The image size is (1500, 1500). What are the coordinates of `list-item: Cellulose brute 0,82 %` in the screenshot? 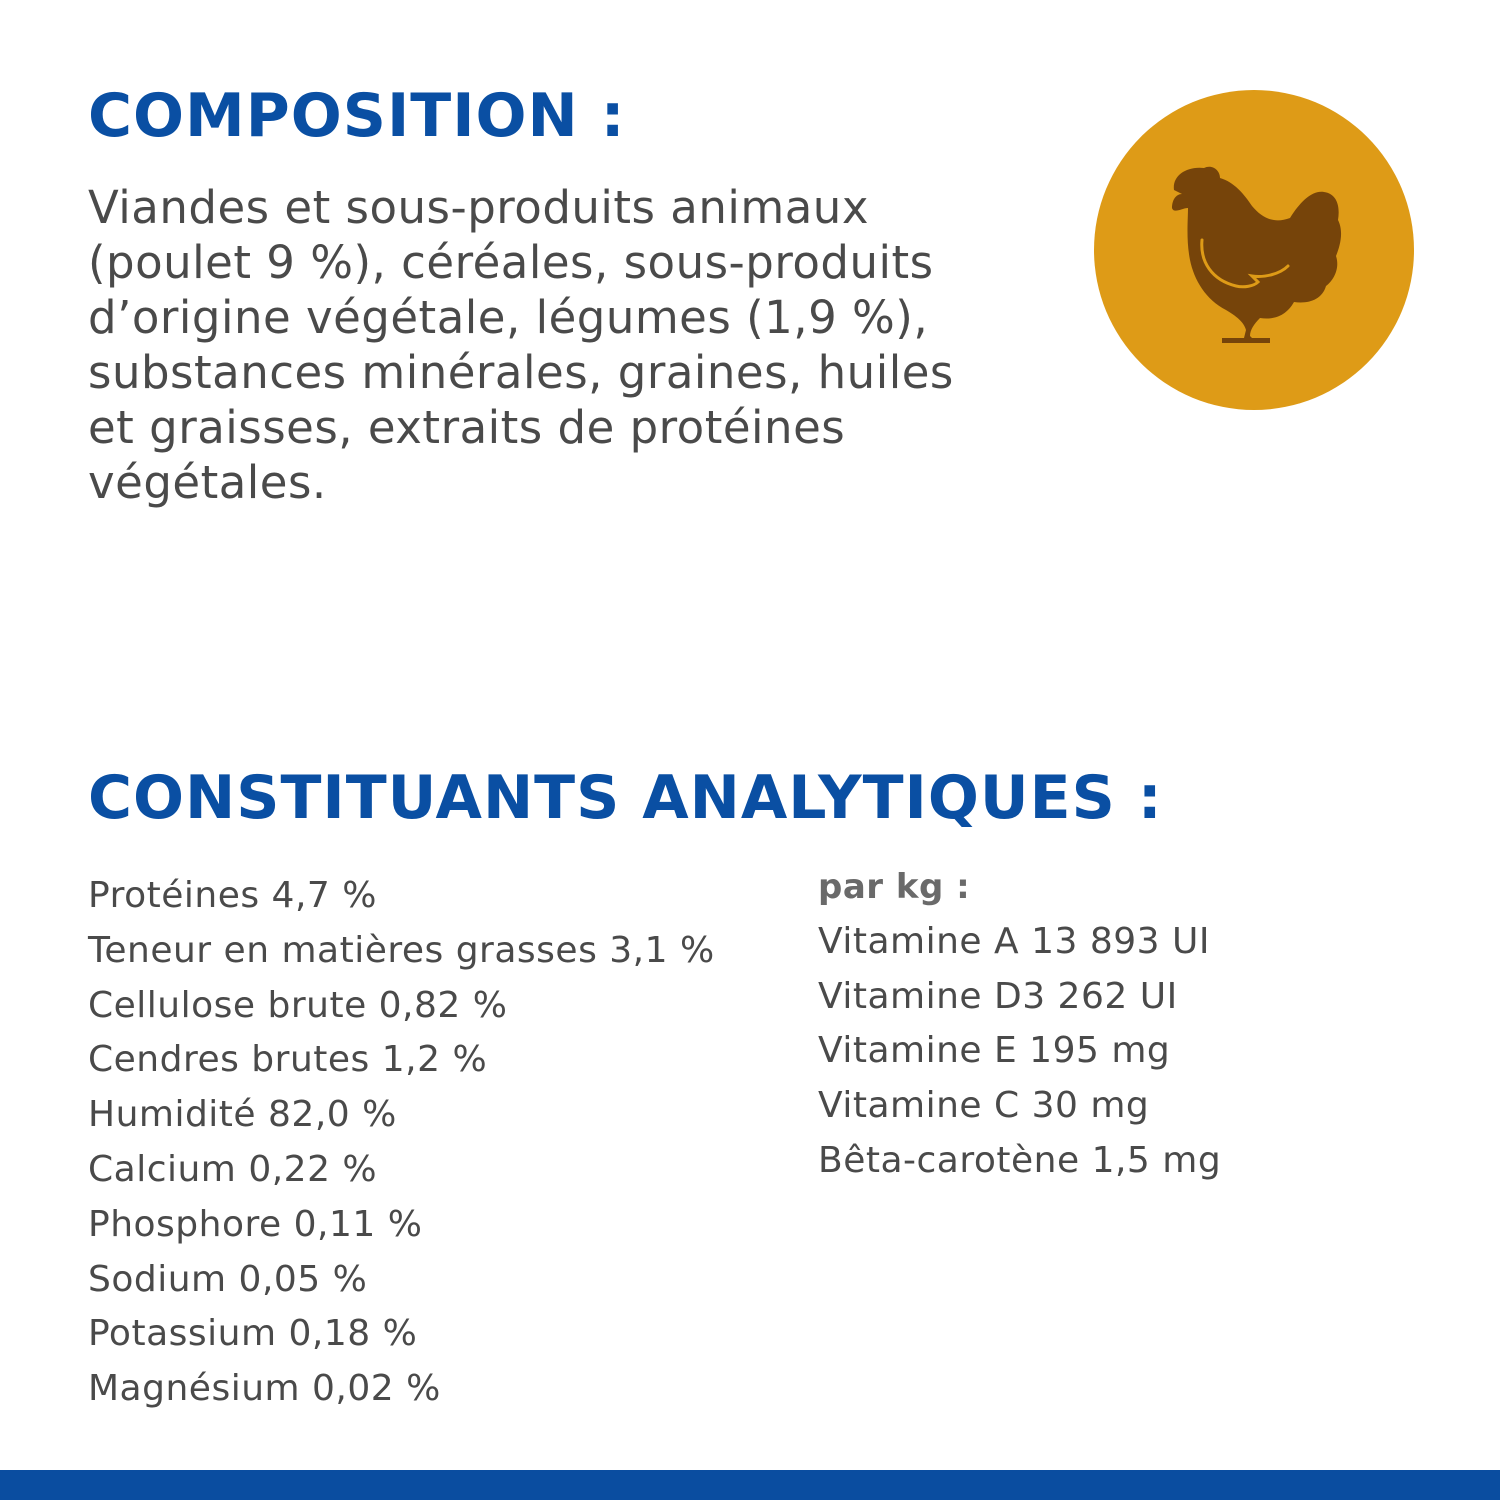 It's located at (298, 1005).